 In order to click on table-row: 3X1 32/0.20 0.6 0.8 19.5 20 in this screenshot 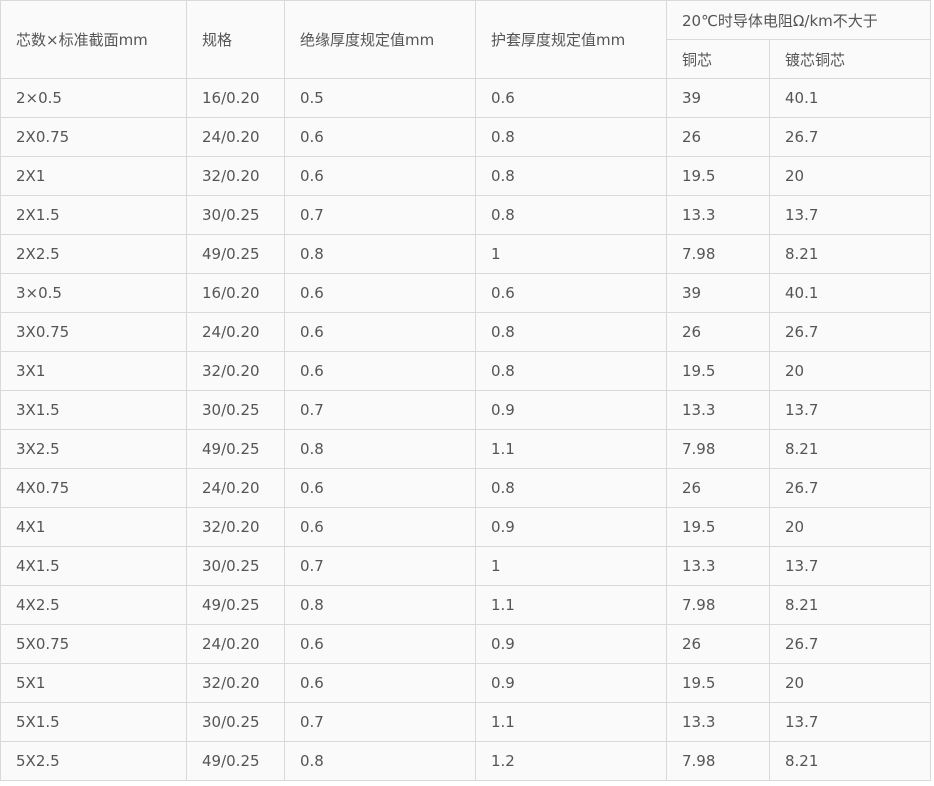, I will do `click(465, 371)`.